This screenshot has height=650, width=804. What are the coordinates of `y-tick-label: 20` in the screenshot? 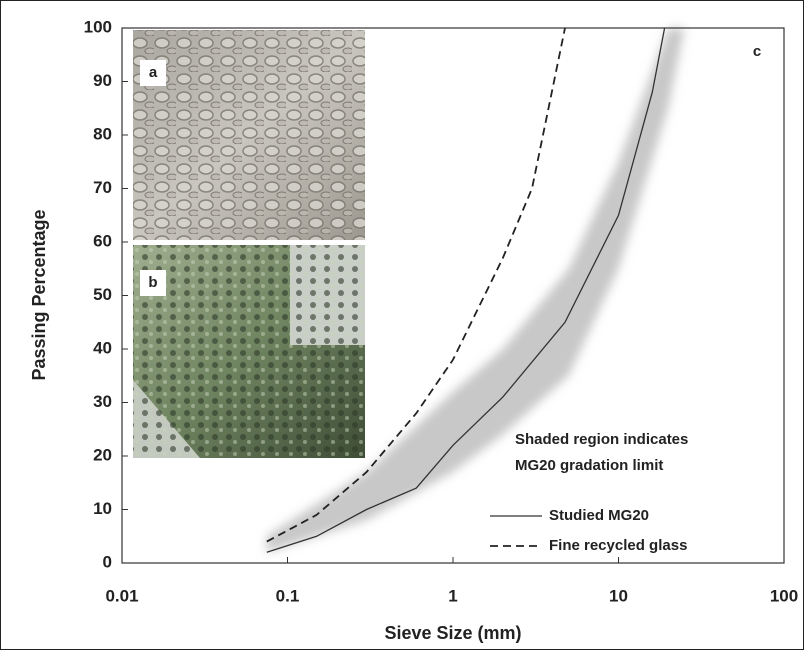 It's located at (102, 454).